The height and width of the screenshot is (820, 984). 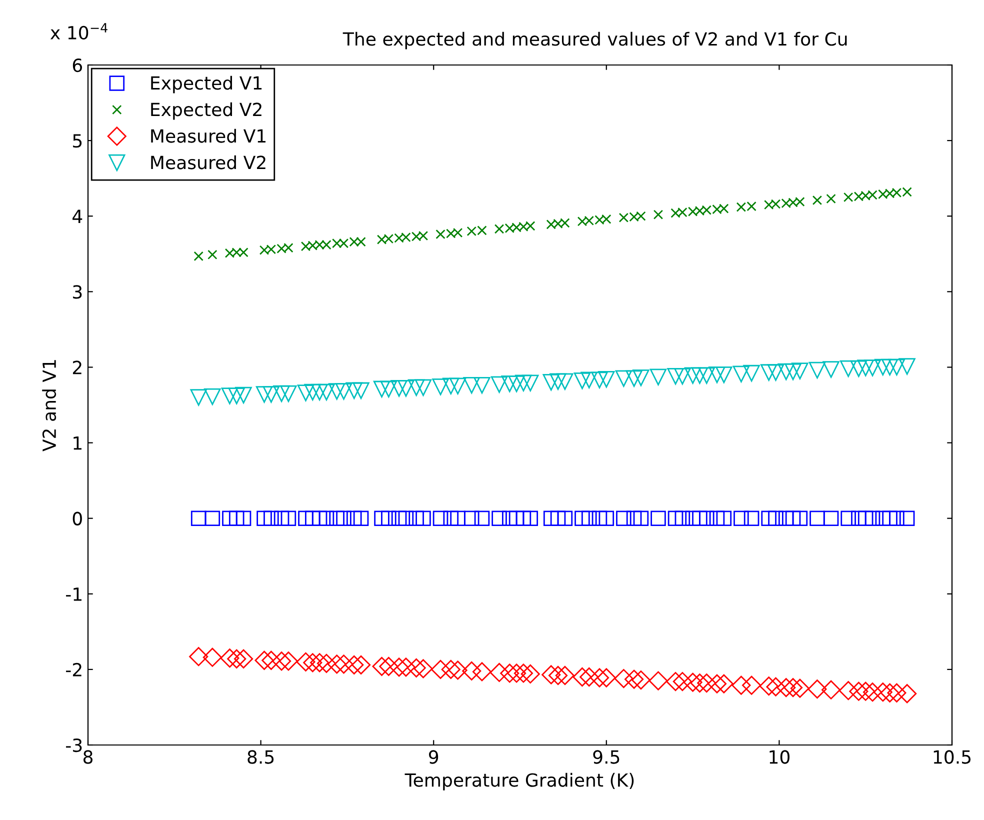 I want to click on x-tick-label: 9, so click(x=433, y=757).